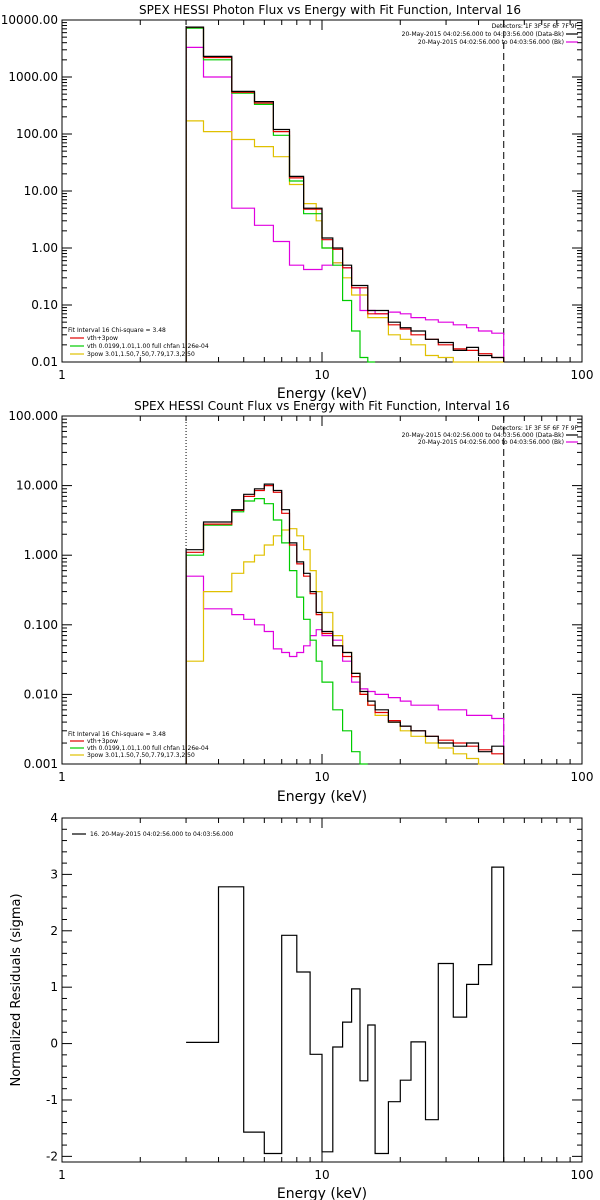 This screenshot has width=600, height=1200. Describe the element at coordinates (54, 987) in the screenshot. I see `y-tick-label: 1` at that location.